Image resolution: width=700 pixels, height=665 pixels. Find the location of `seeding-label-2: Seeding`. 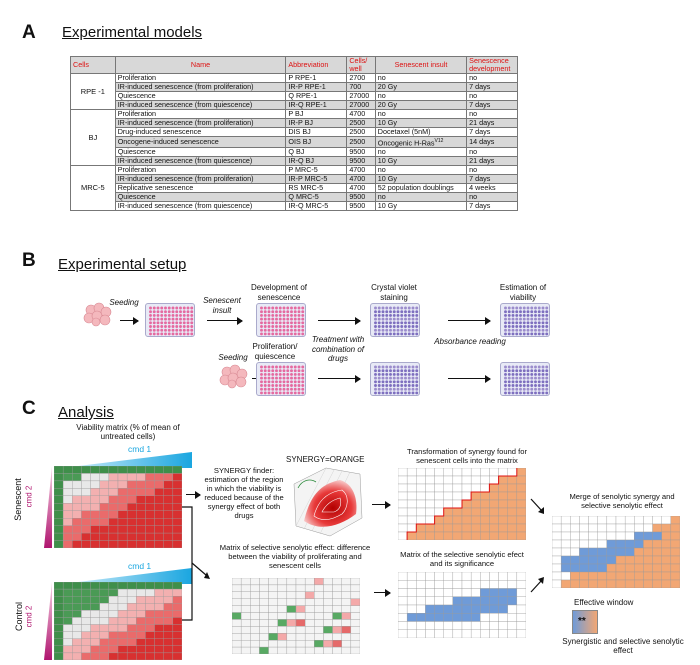

seeding-label-2: Seeding is located at coordinates (233, 357).